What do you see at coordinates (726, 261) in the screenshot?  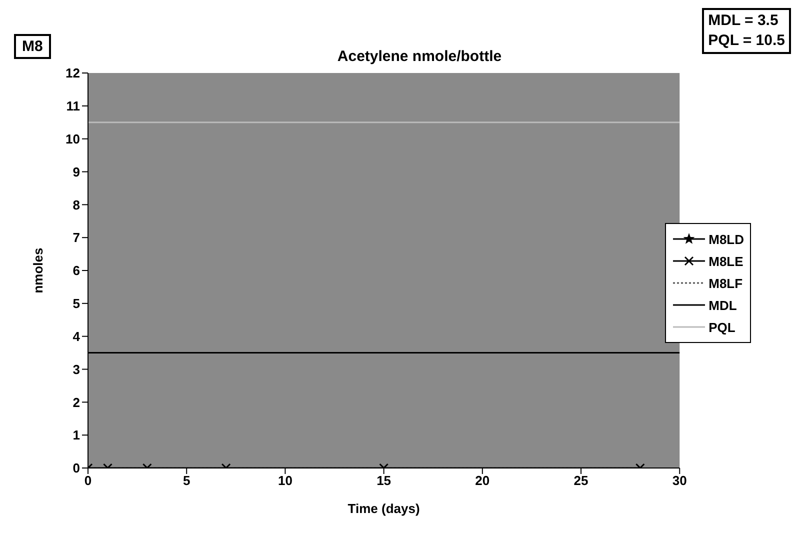 I see `legend-label: M8LE` at bounding box center [726, 261].